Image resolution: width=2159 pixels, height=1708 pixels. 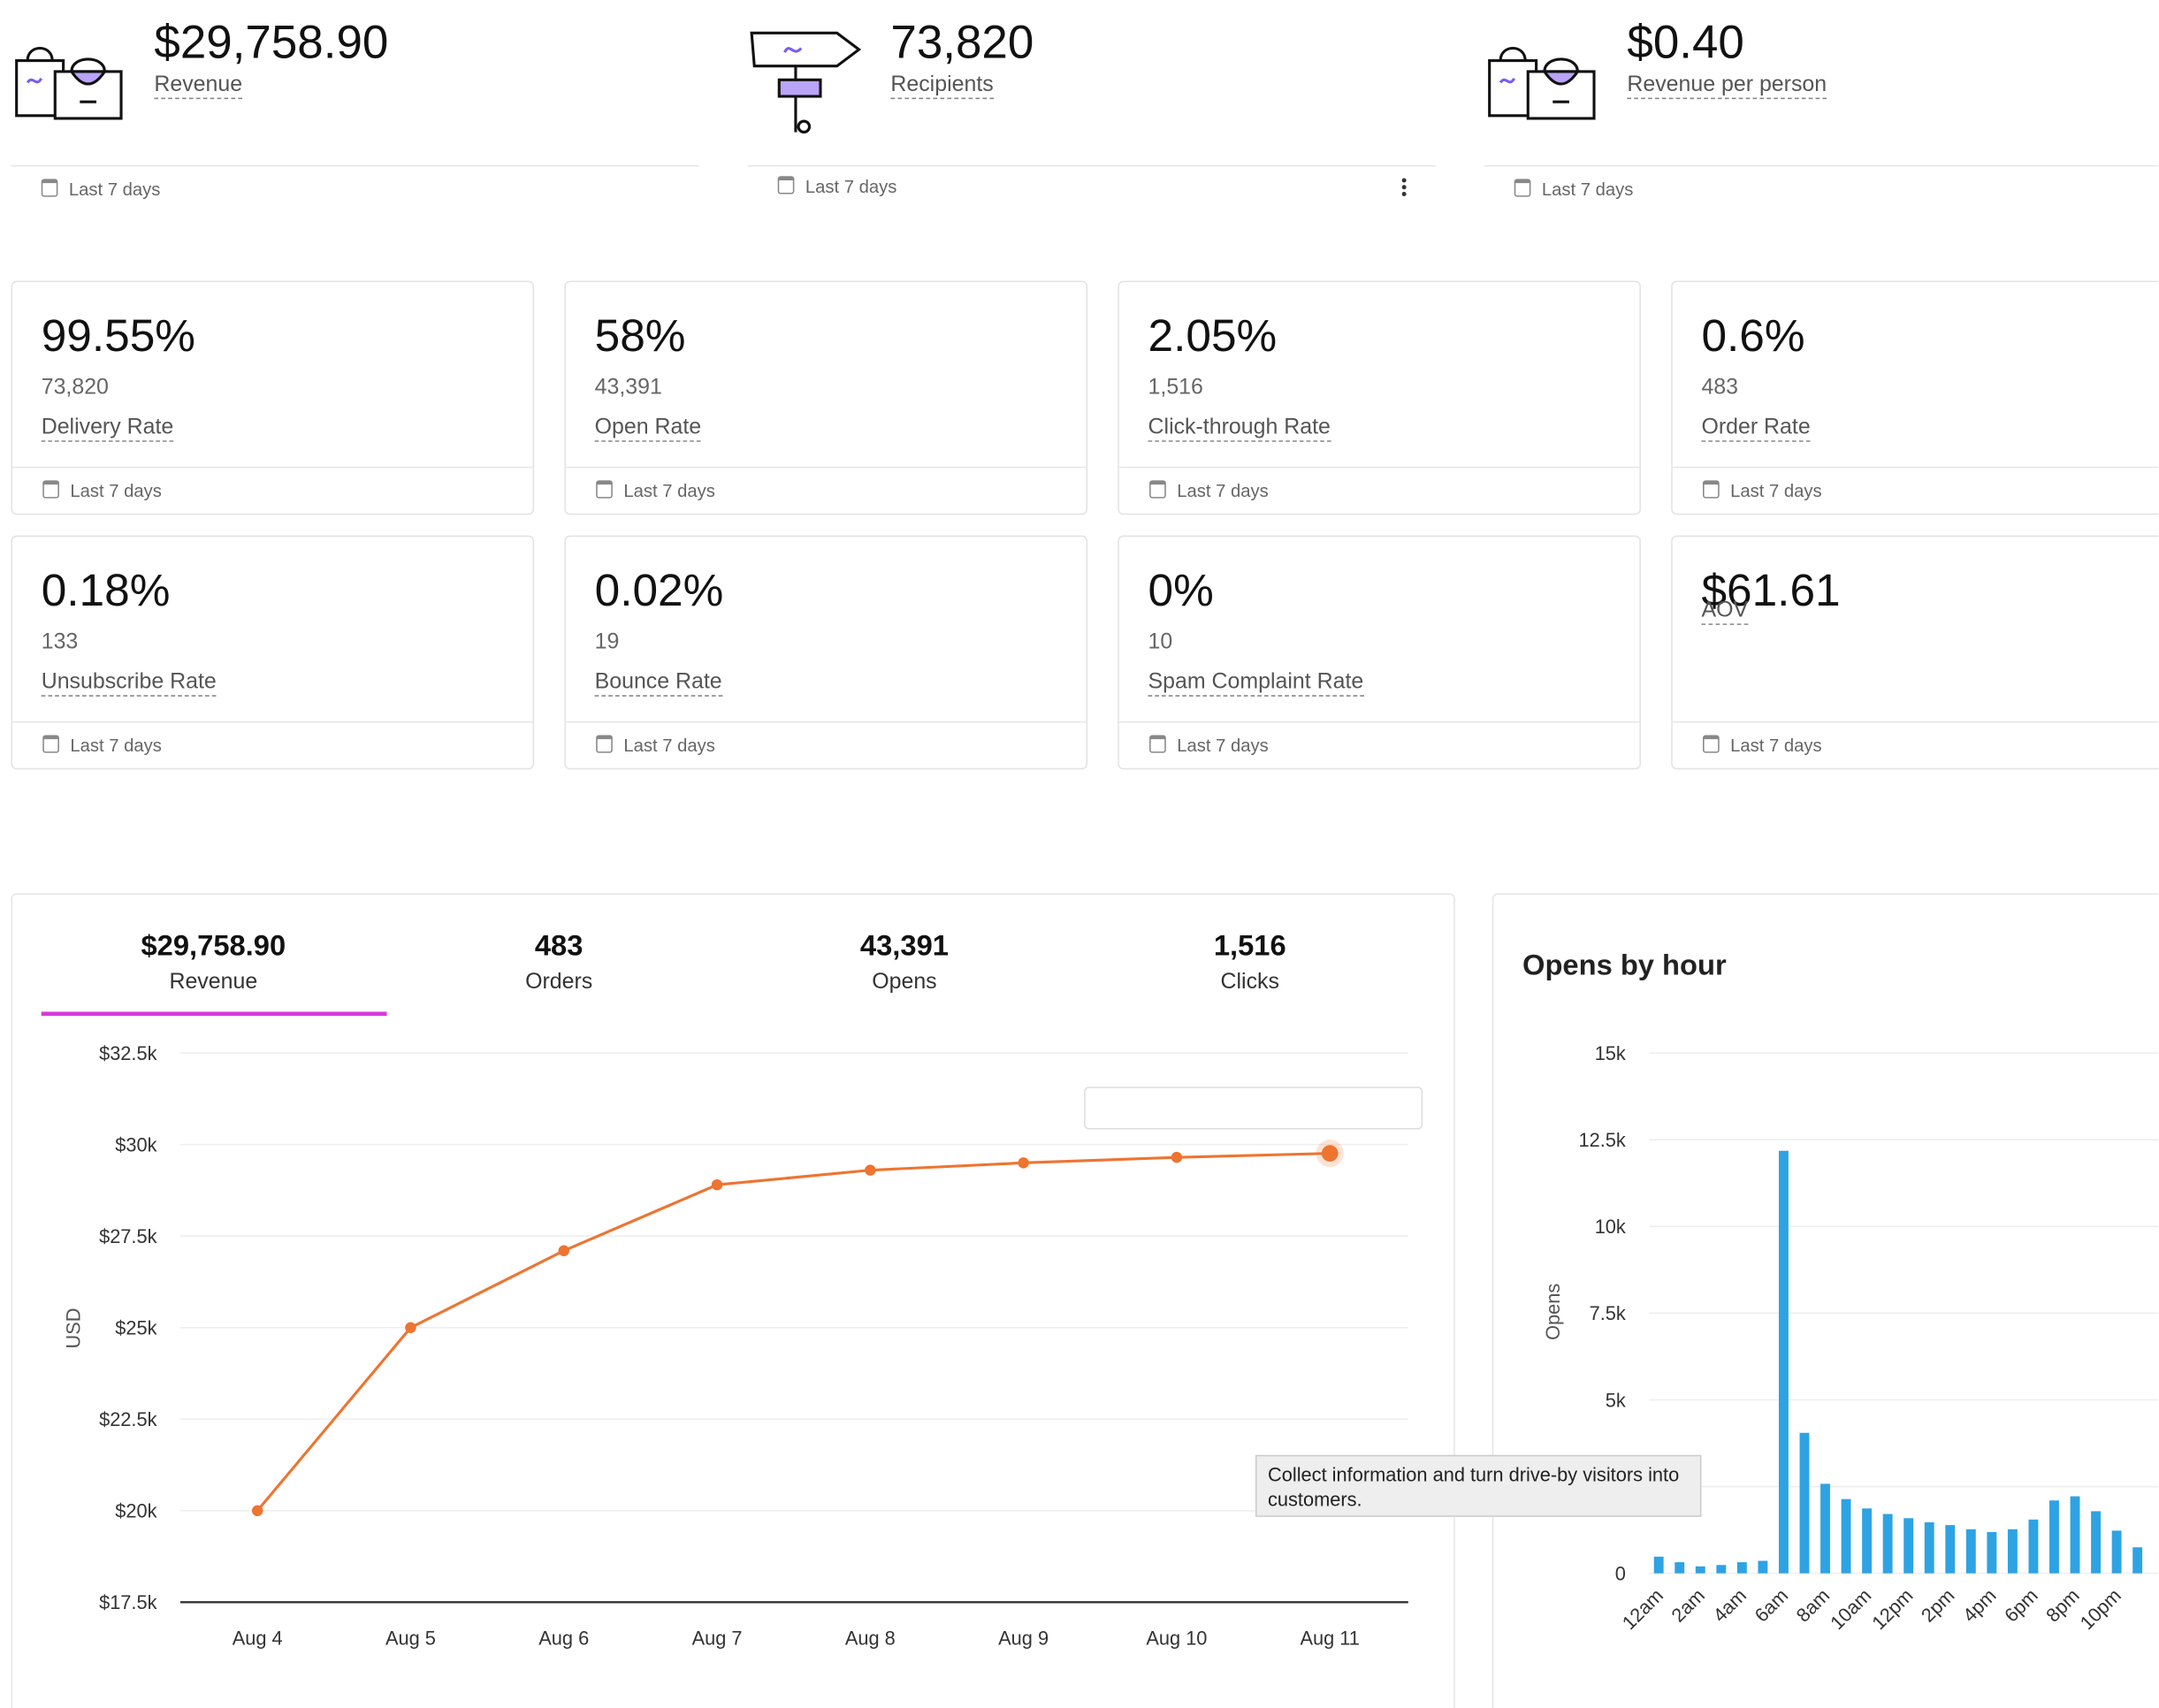 I want to click on headline-label: Recipients, so click(x=942, y=86).